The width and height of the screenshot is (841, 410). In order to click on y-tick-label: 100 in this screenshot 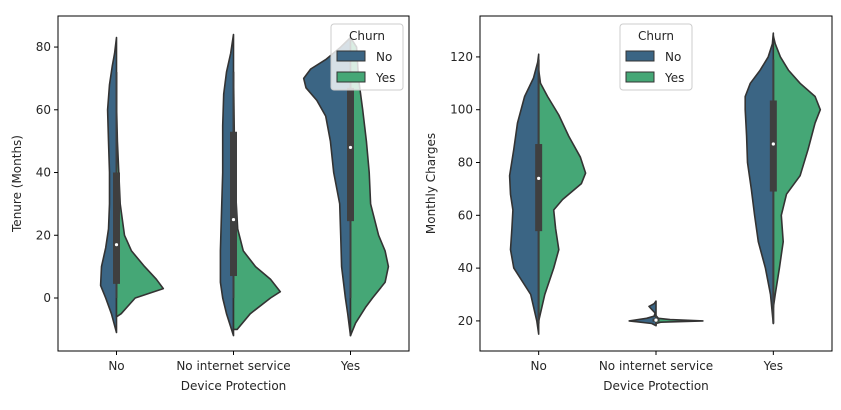, I will do `click(461, 110)`.